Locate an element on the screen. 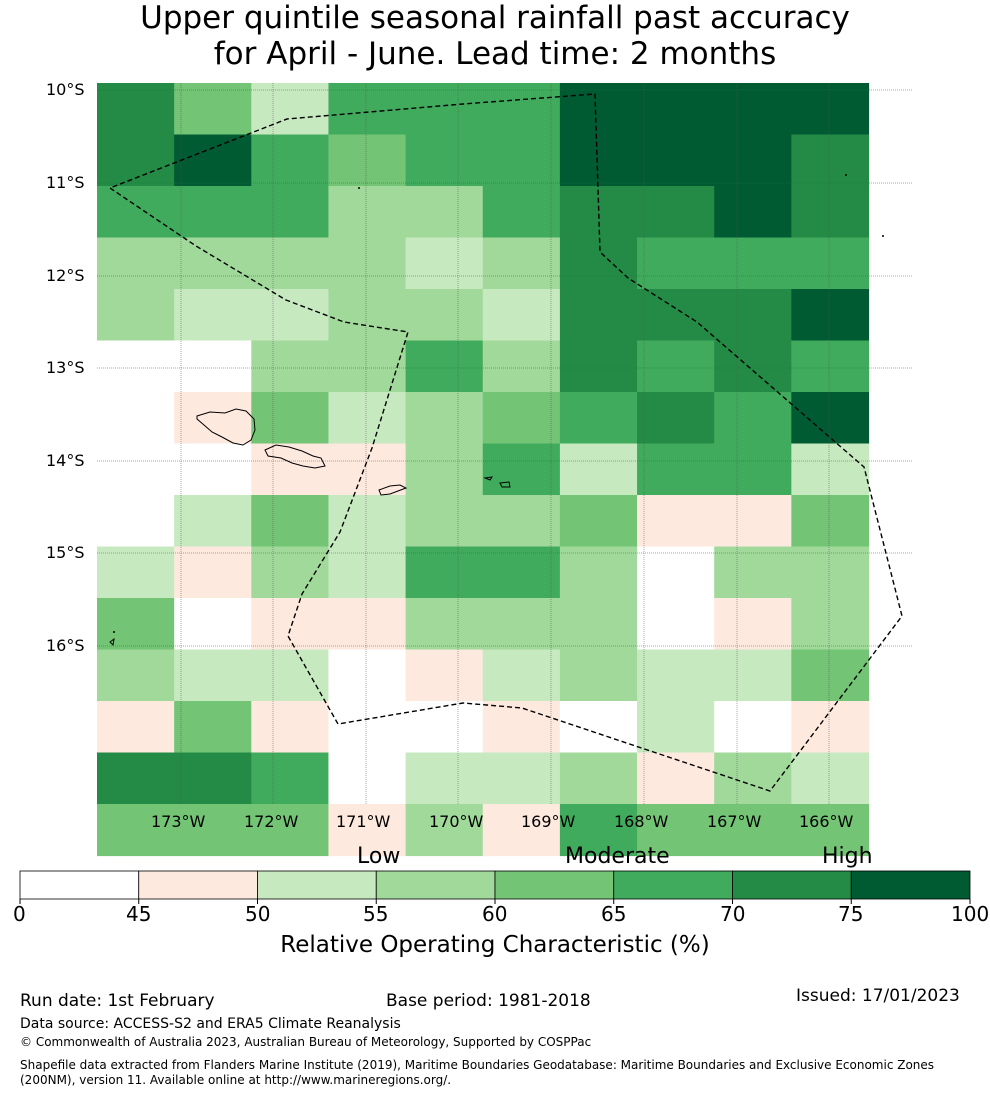  colorbar-tick-50: 50 is located at coordinates (258, 914).